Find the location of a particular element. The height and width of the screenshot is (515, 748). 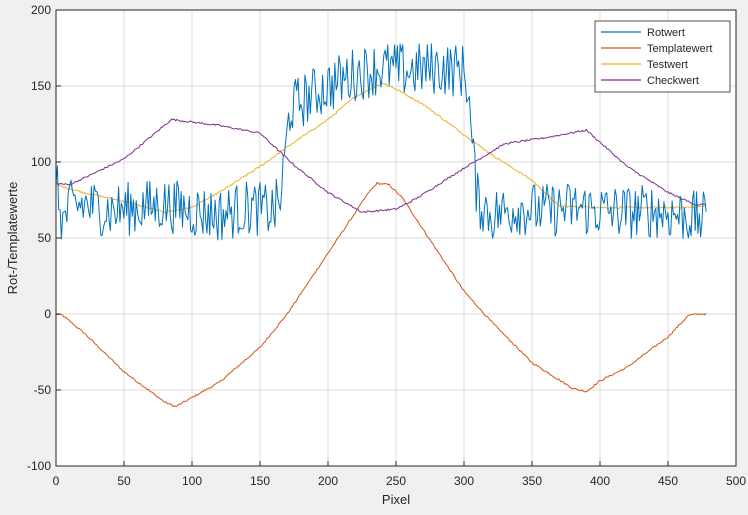

legend: Rotwert Templatewert Testwert Checkwert is located at coordinates (662, 56).